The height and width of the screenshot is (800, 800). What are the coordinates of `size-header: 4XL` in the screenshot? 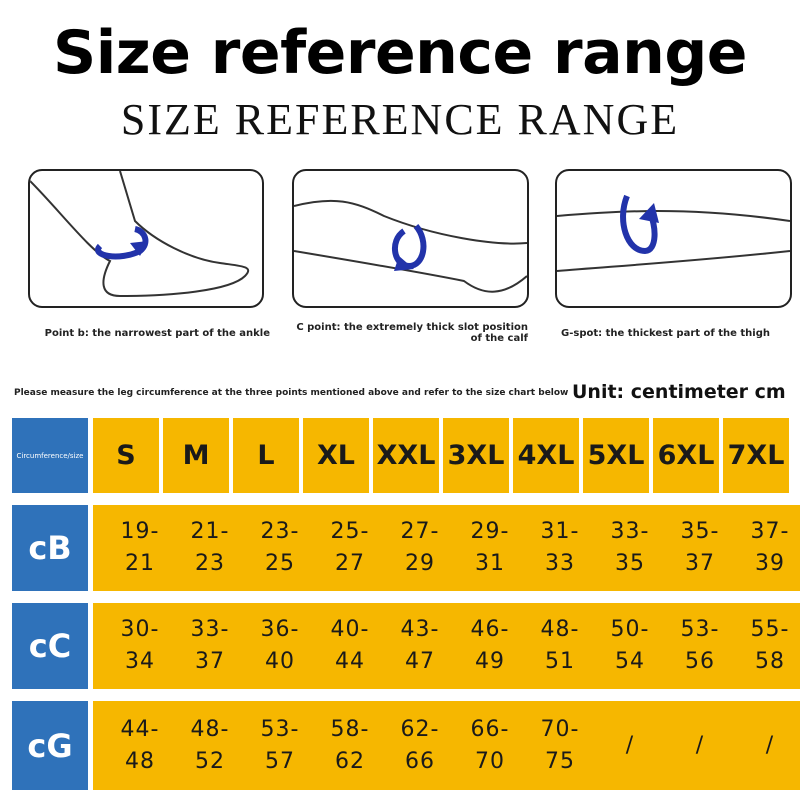 It's located at (546, 455).